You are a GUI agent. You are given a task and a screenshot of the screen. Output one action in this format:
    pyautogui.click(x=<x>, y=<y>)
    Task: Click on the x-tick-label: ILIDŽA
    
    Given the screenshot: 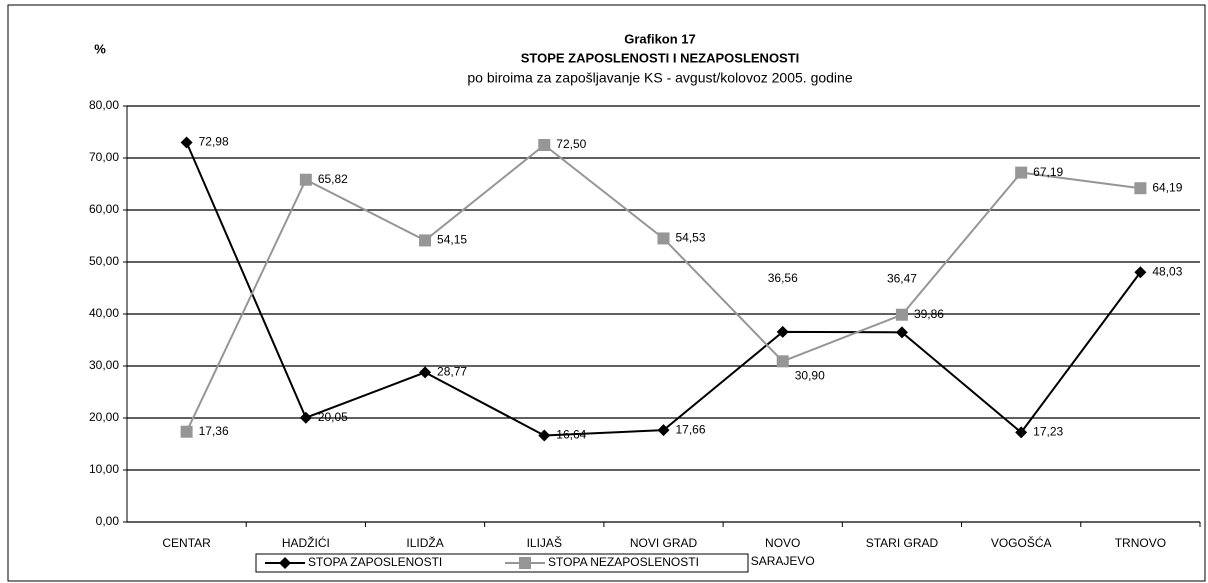 What is the action you would take?
    pyautogui.click(x=424, y=542)
    